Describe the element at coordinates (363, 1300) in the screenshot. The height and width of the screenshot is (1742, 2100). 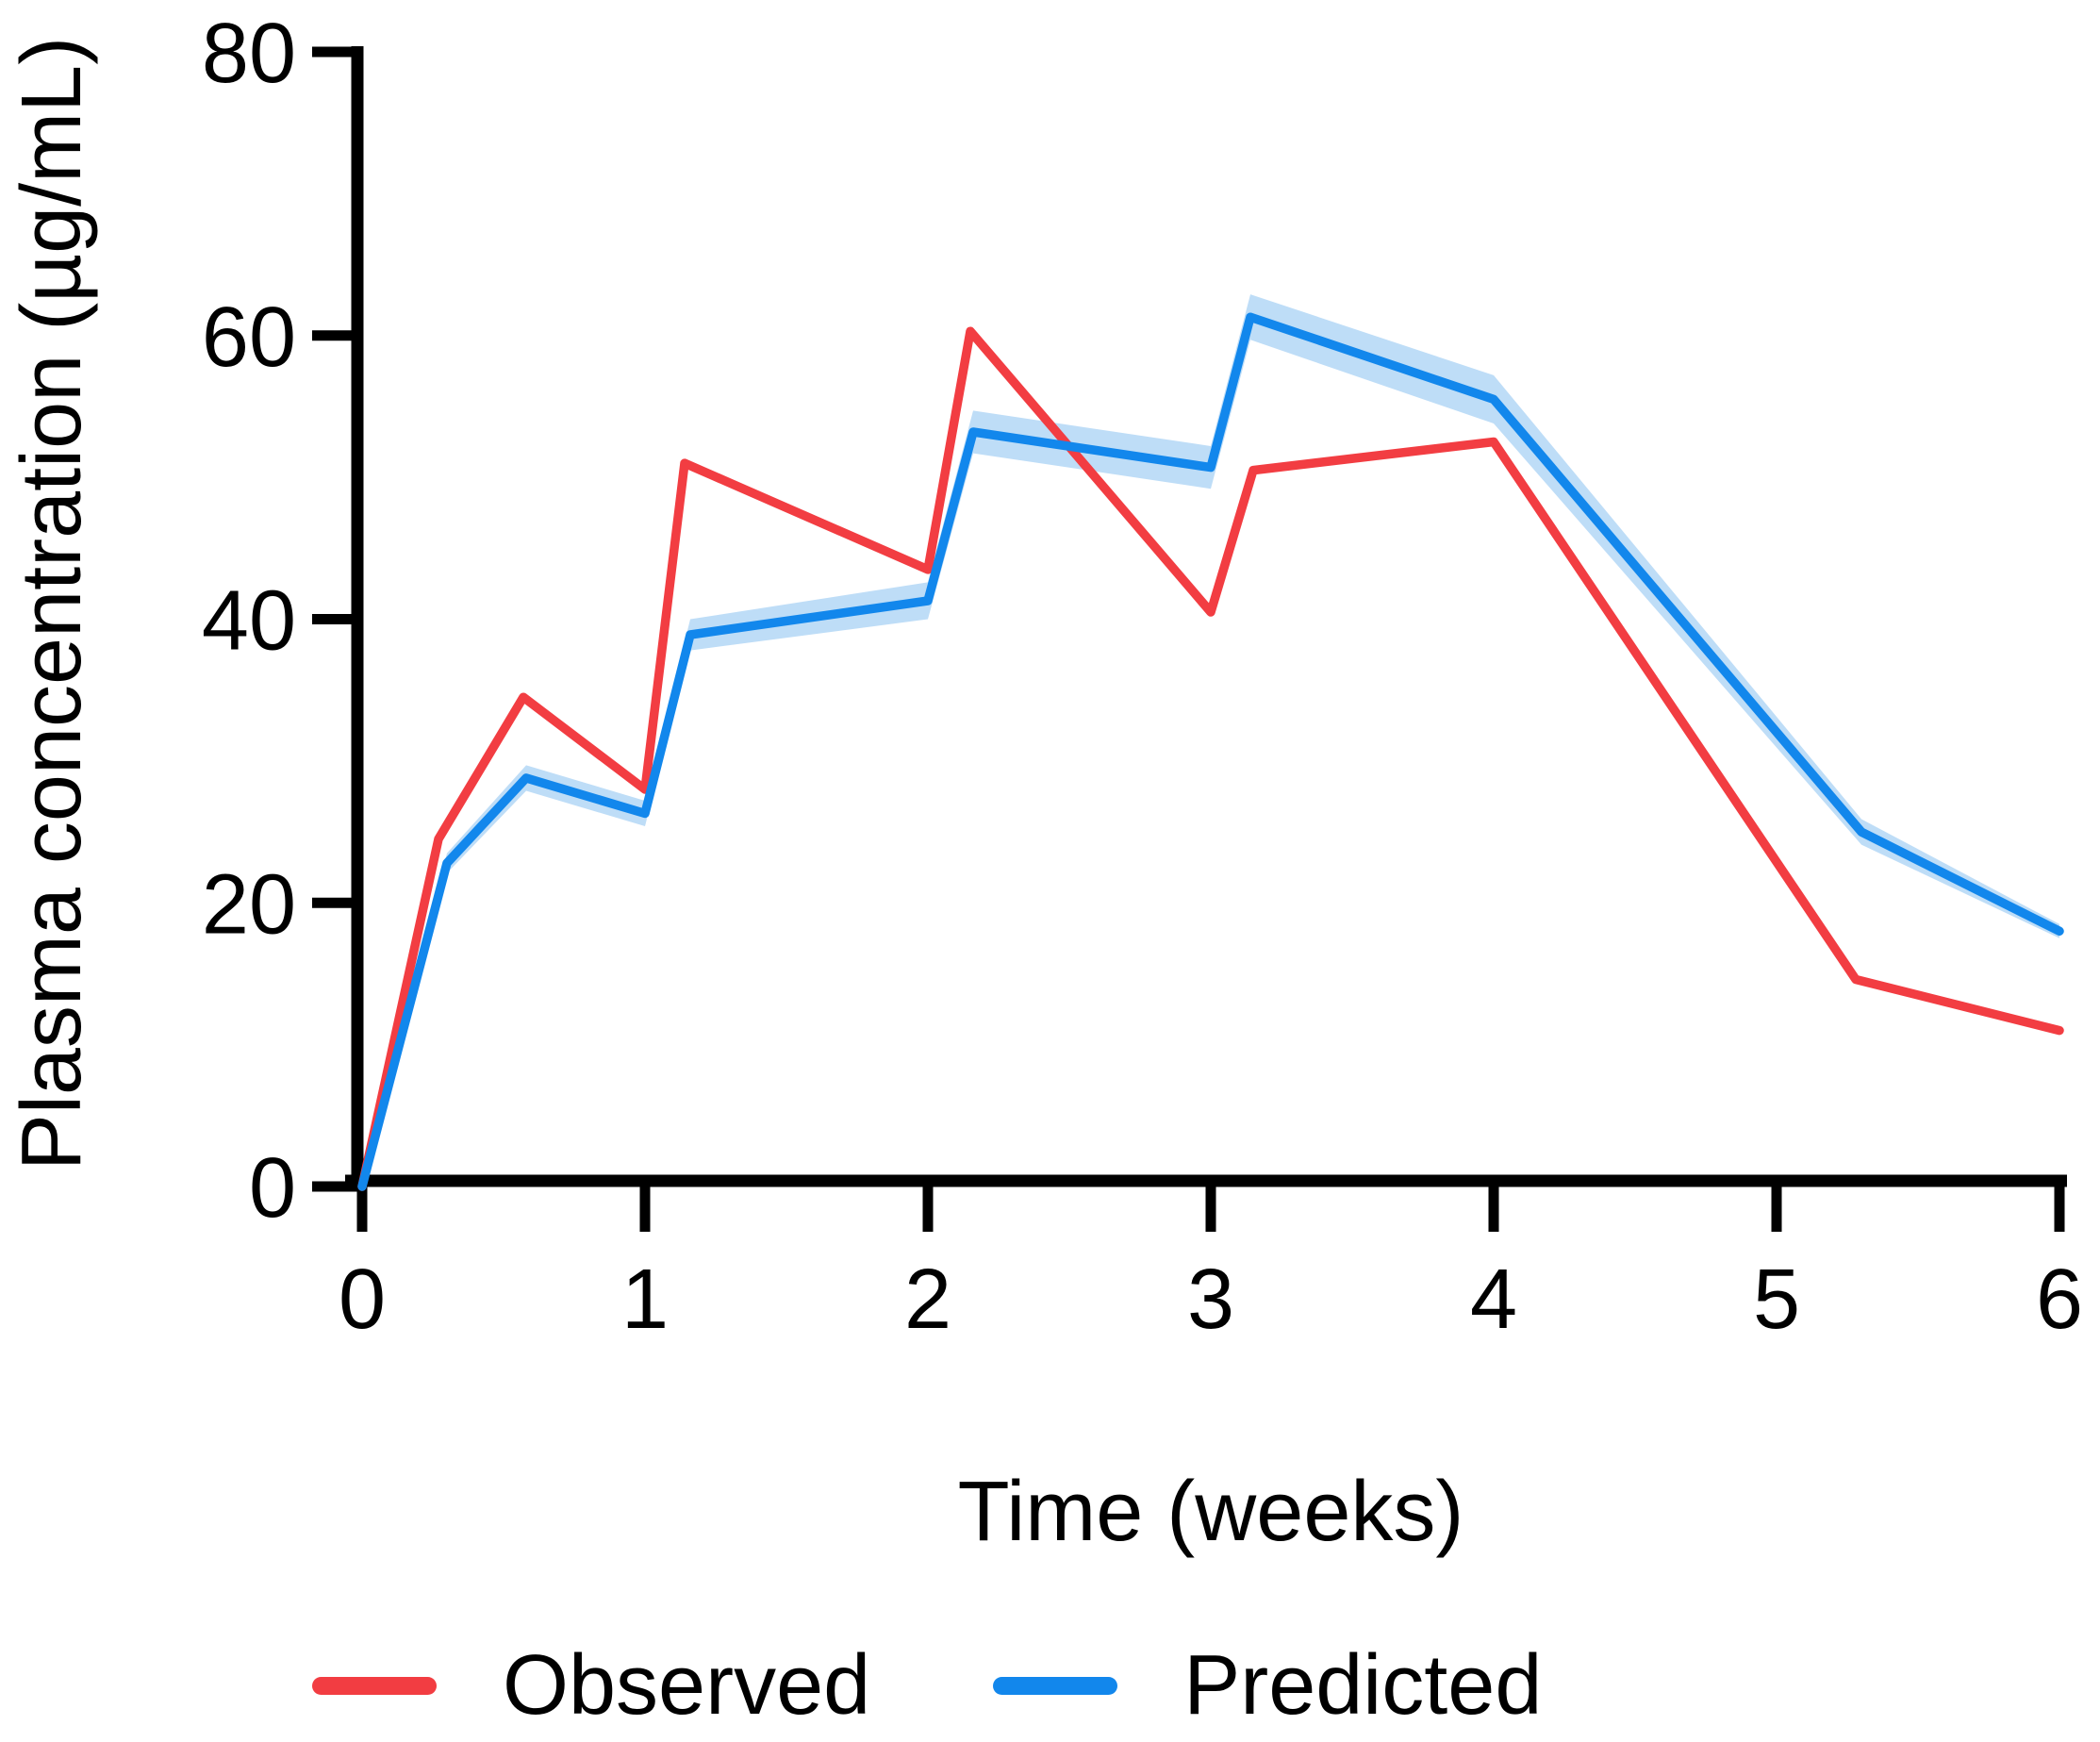
I see `x-tick-label: 0` at that location.